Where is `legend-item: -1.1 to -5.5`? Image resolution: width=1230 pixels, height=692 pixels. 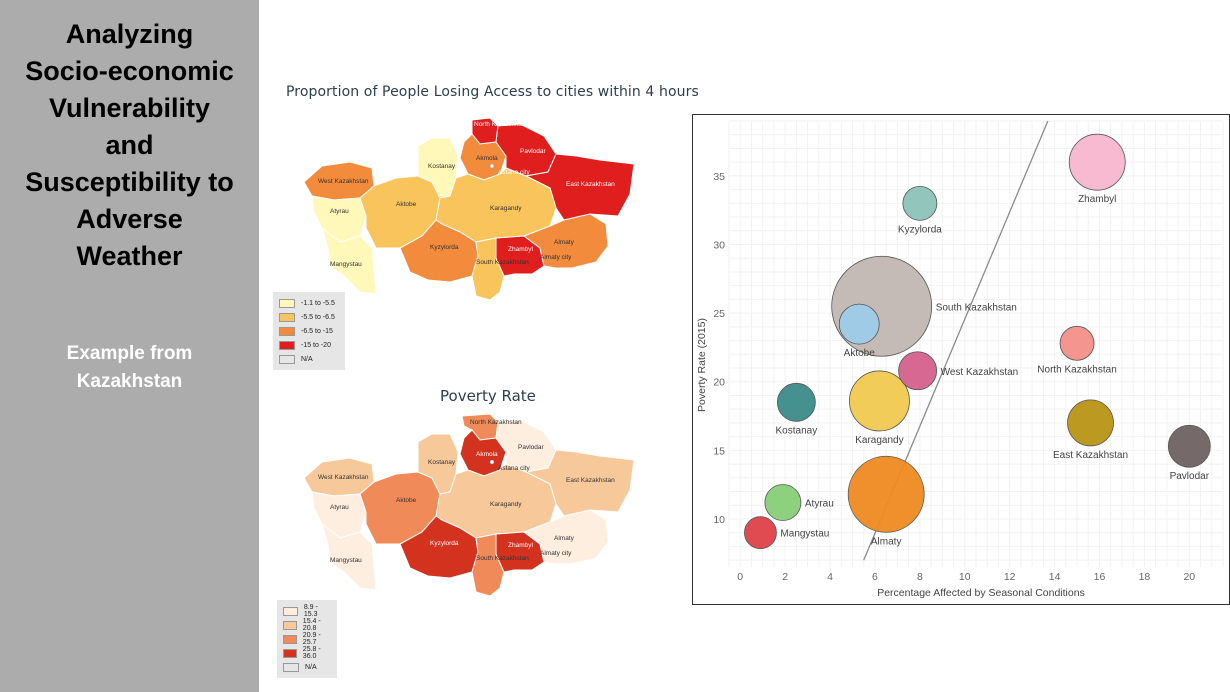 legend-item: -1.1 to -5.5 is located at coordinates (309, 303).